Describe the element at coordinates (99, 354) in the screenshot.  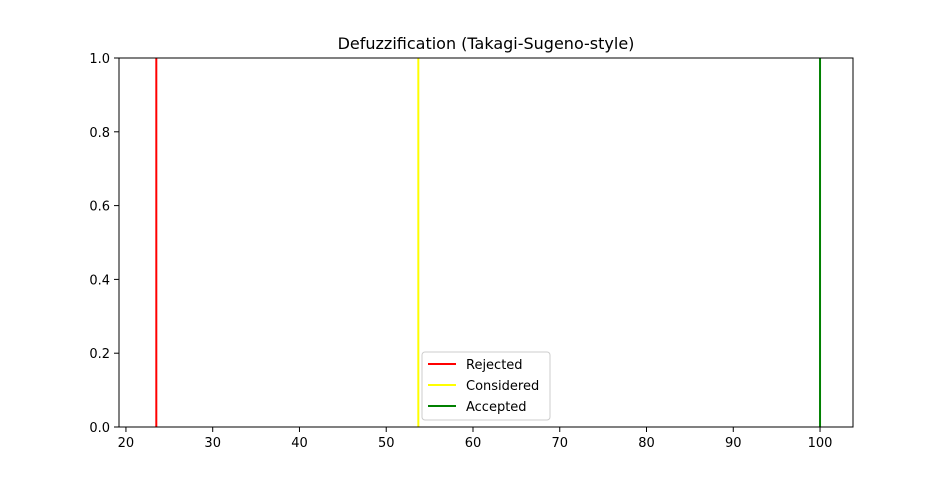
I see `y-tick-label: 0.2` at that location.